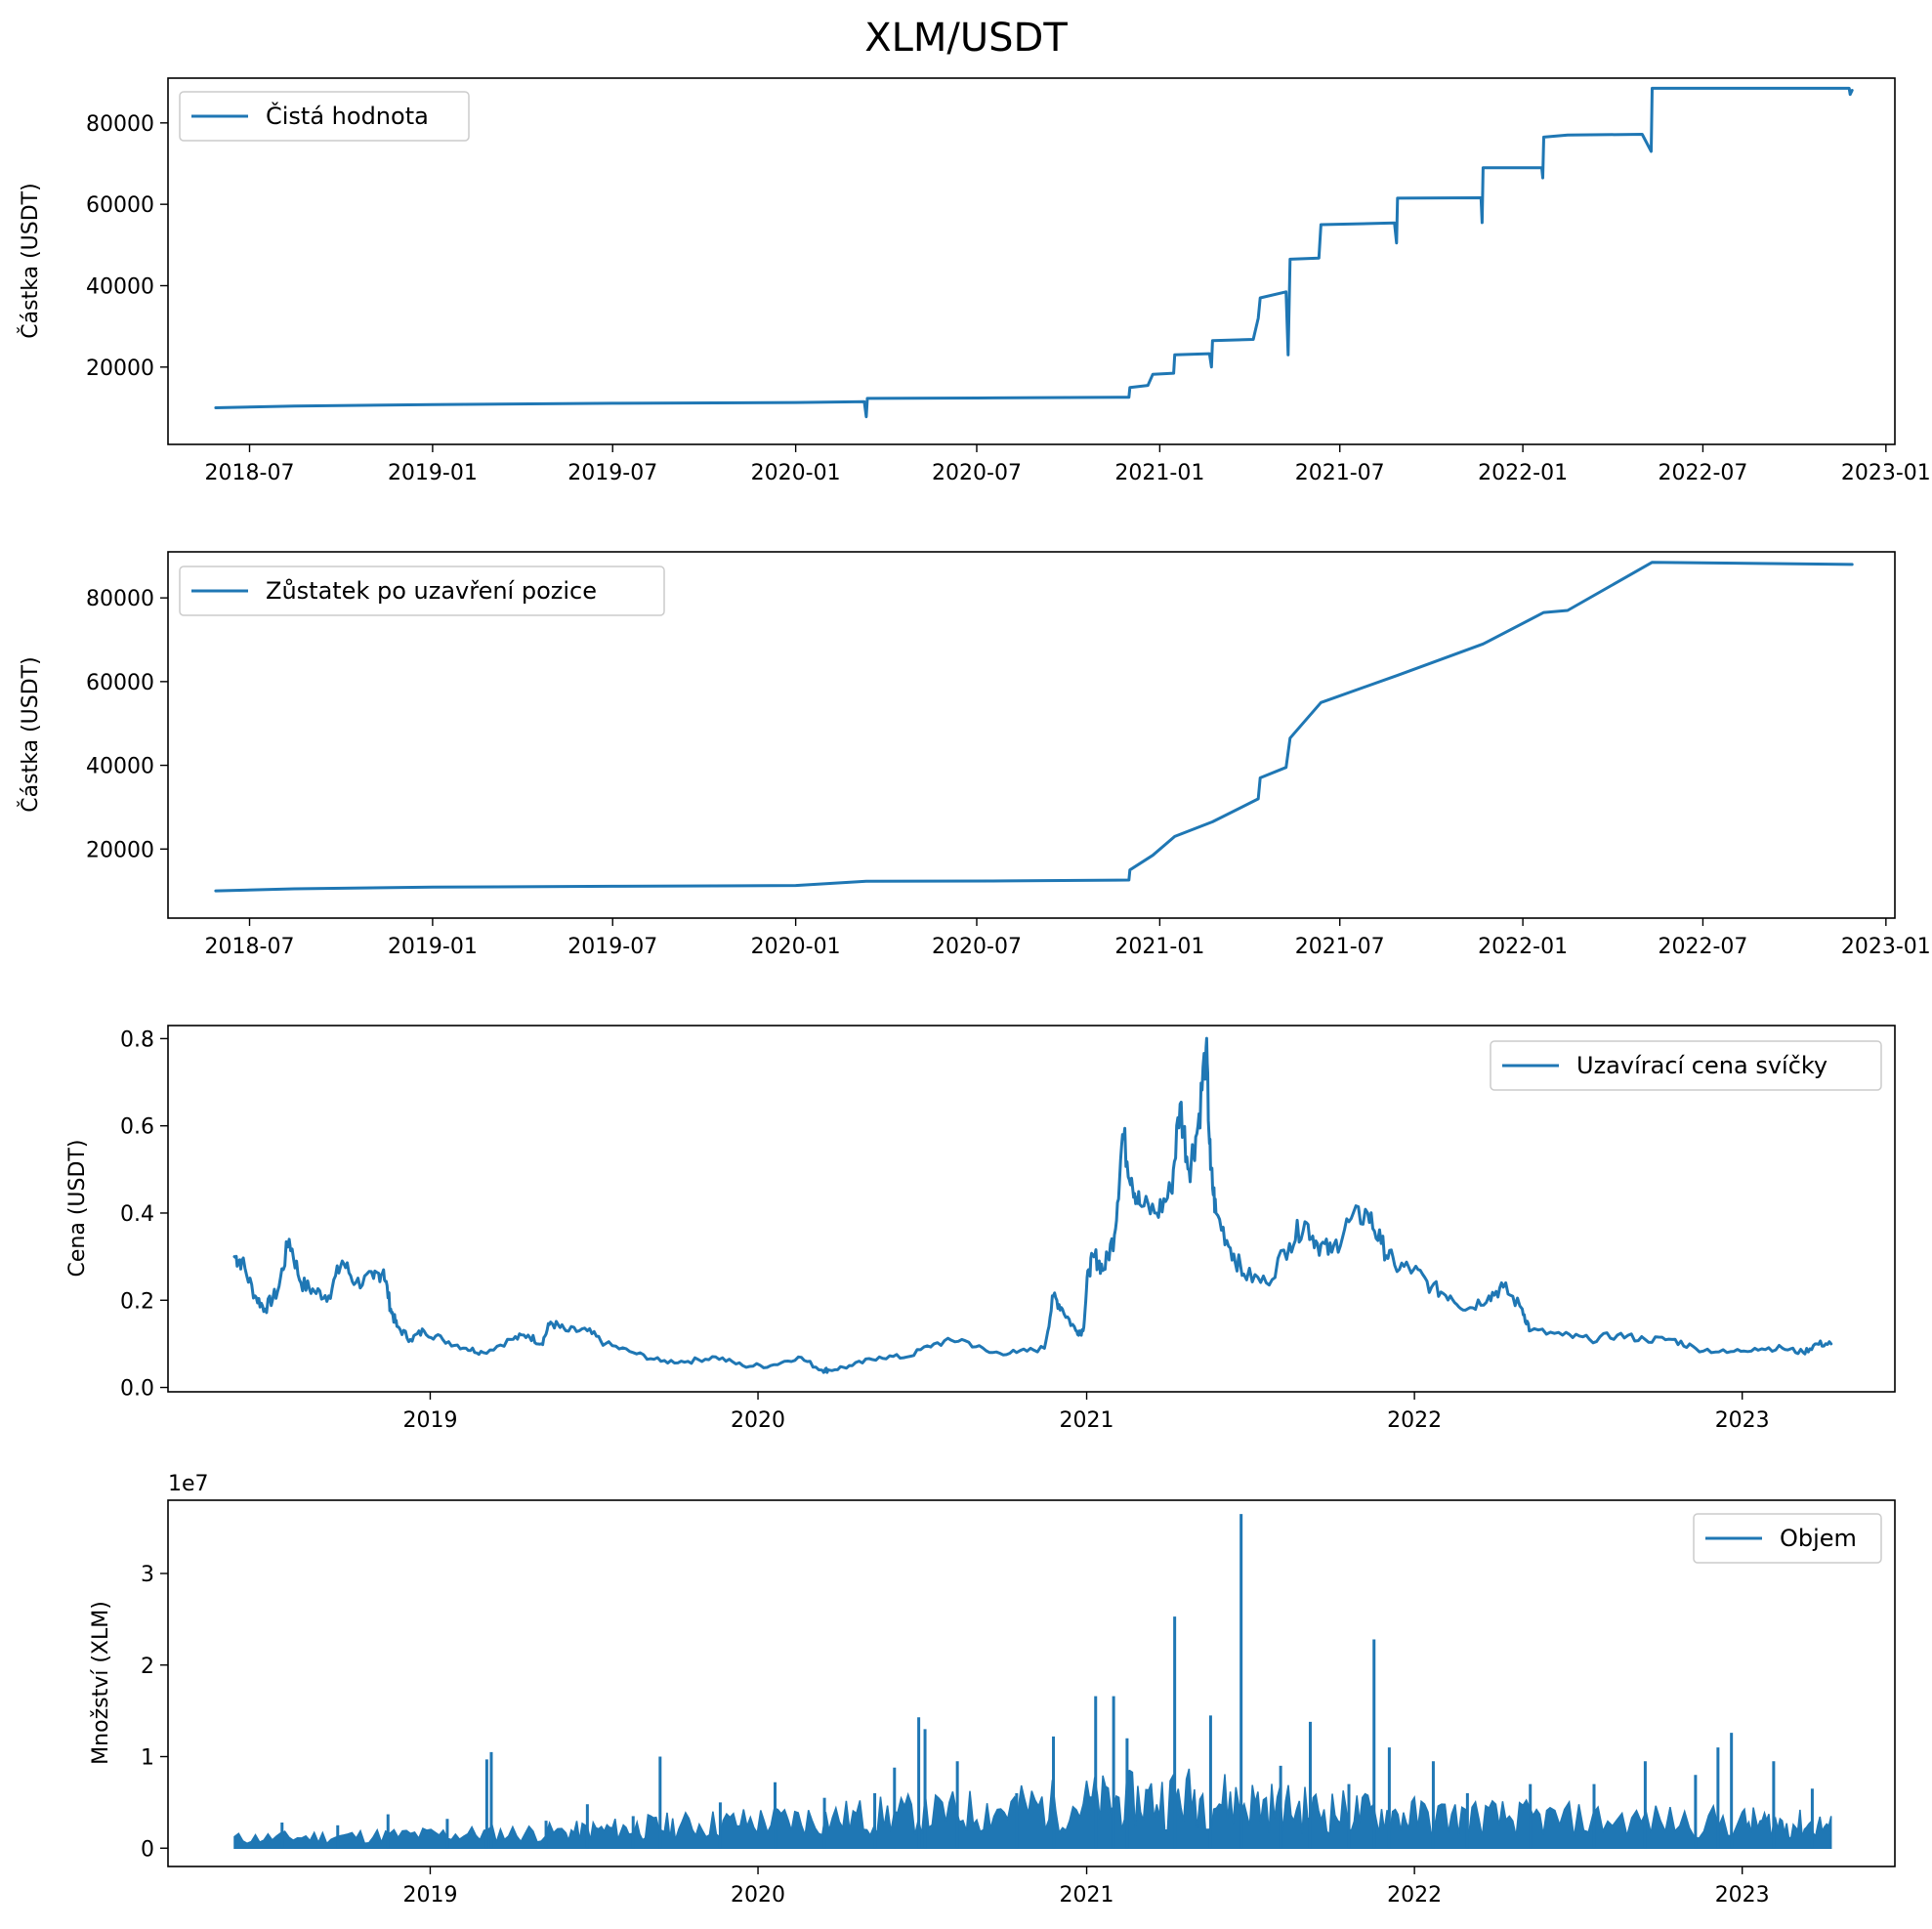 The height and width of the screenshot is (1929, 1932). I want to click on price-legend: Uzavírací cena svíčky, so click(1686, 1065).